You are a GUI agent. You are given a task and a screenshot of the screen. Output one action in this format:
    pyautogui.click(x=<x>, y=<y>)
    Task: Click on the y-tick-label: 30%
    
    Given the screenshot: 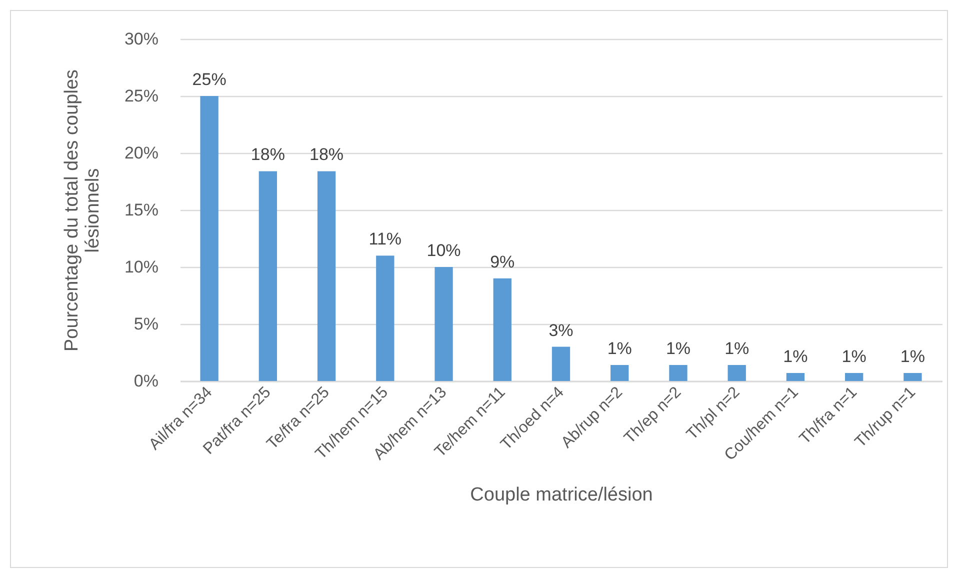 What is the action you would take?
    pyautogui.click(x=141, y=39)
    